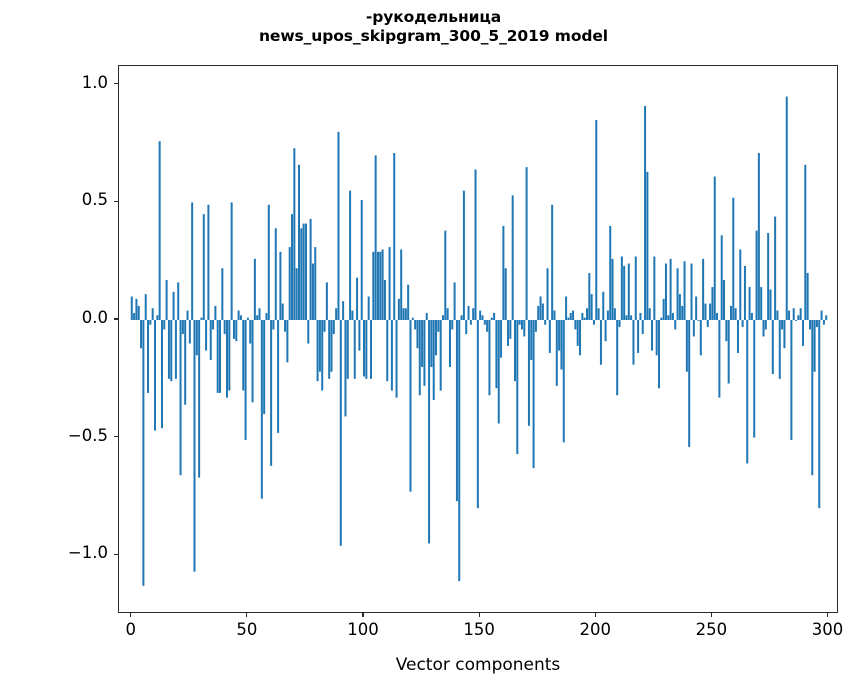 The width and height of the screenshot is (867, 696). I want to click on x-axis-label: Vector components, so click(478, 665).